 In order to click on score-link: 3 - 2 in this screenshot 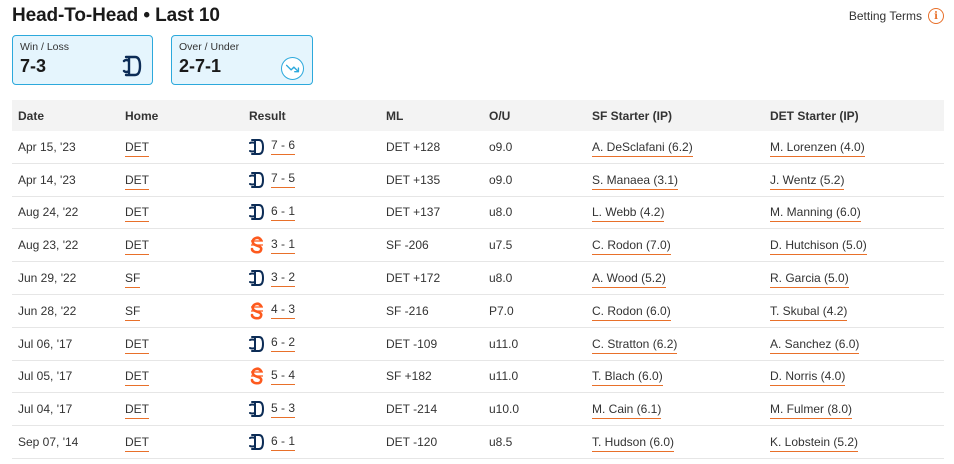, I will do `click(283, 278)`.